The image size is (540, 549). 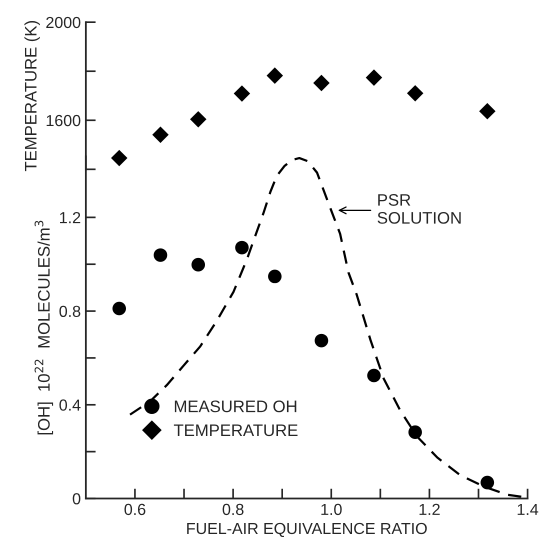 What do you see at coordinates (70, 405) in the screenshot?
I see `y-tick-label: 0.4` at bounding box center [70, 405].